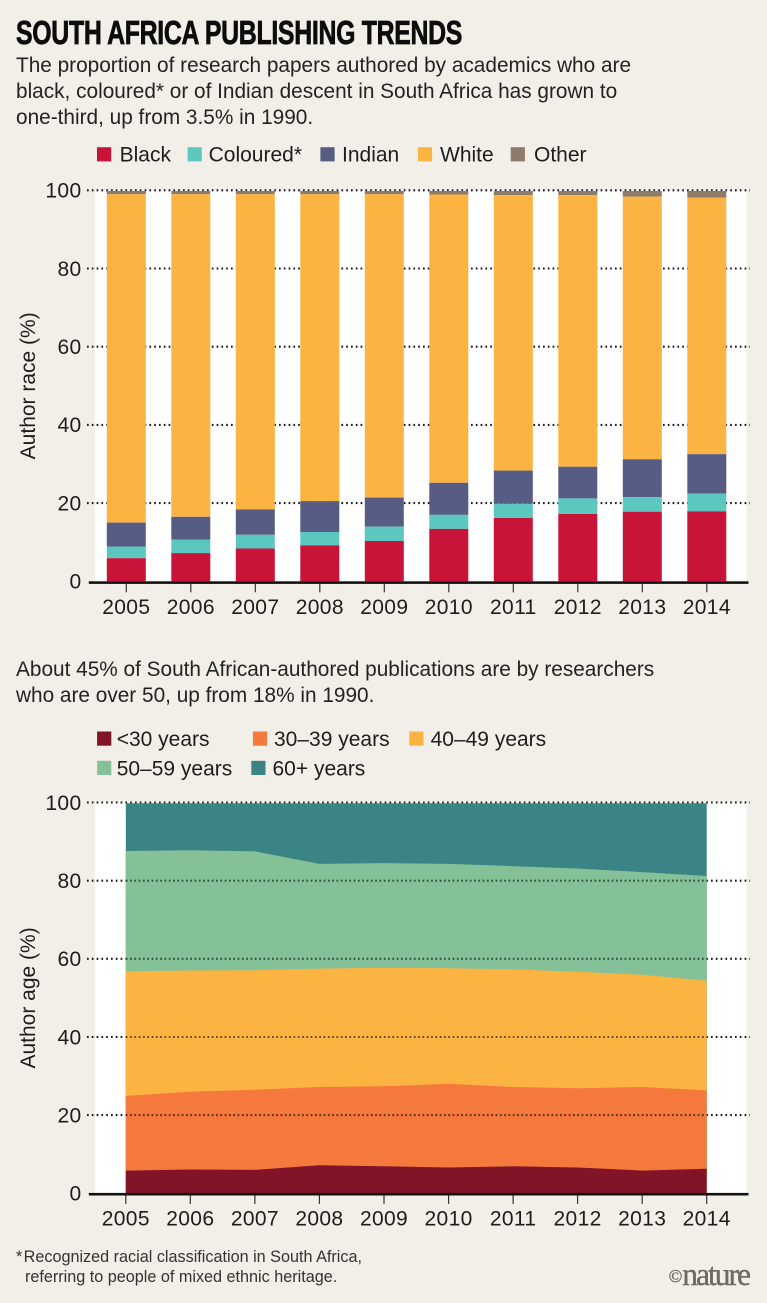 The width and height of the screenshot is (767, 1303). I want to click on svg-text: 50–59 years, so click(175, 768).